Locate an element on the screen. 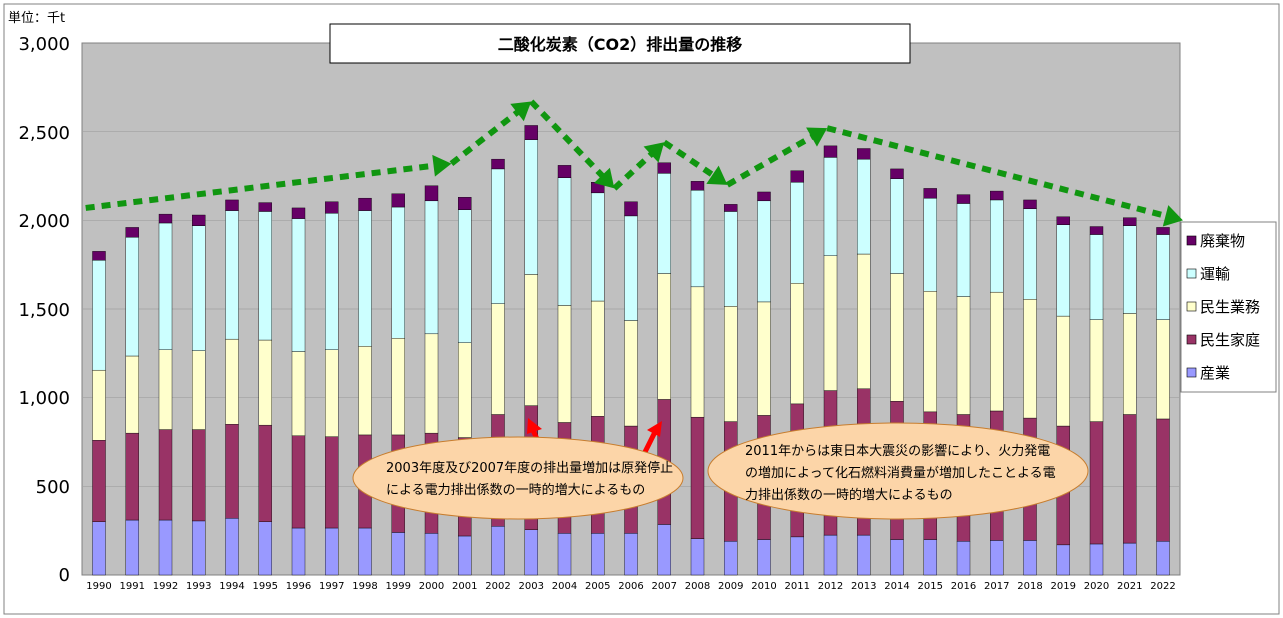  x-tick-label: 1994 is located at coordinates (231, 586).